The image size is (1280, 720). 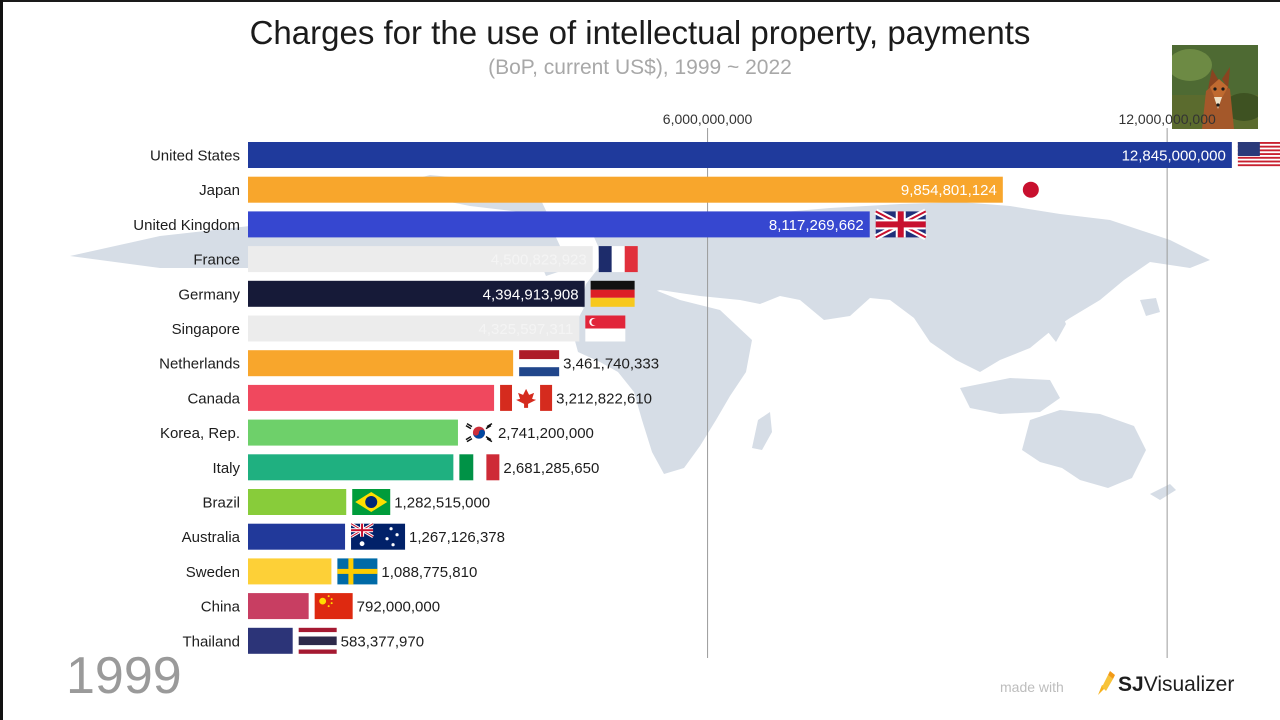 I want to click on frame-top-border, so click(x=640, y=1).